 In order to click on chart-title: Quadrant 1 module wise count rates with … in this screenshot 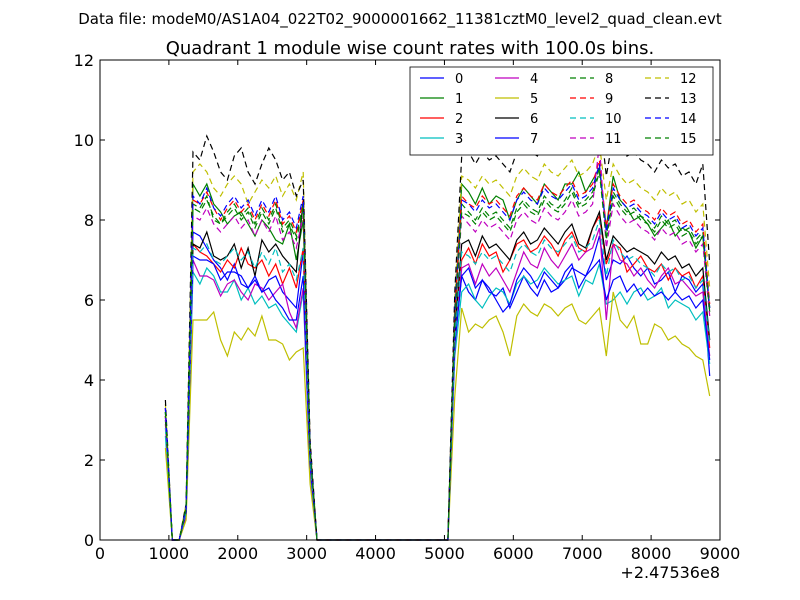, I will do `click(410, 48)`.